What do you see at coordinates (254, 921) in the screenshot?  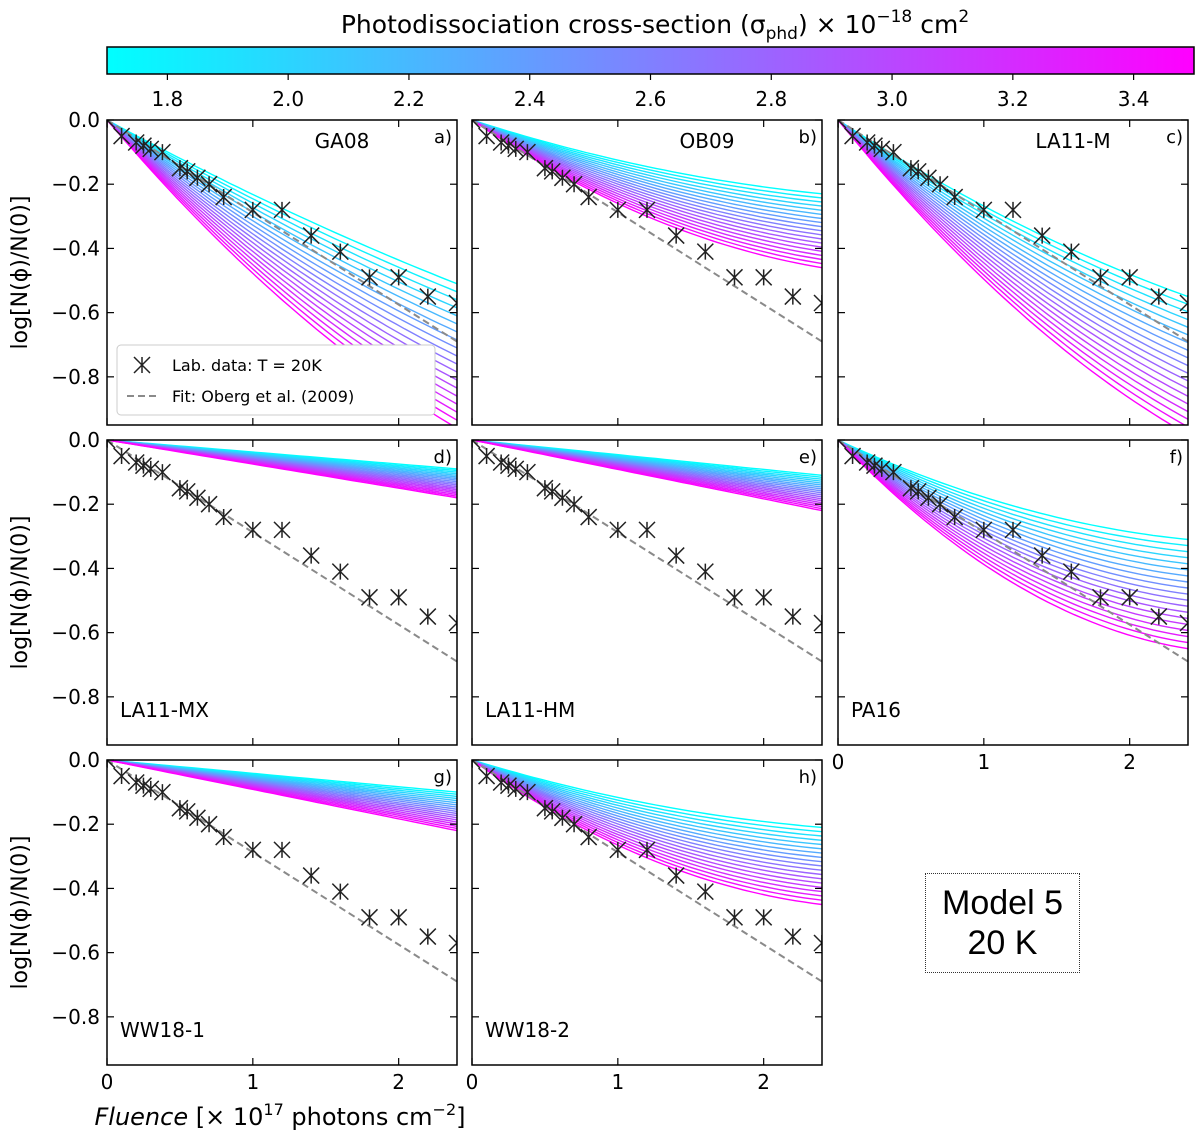 I see `panel-ww18-1: 0.0 −0.2 −0.4 −0.6 −0.8 0 1 2 WW18-1 g)` at bounding box center [254, 921].